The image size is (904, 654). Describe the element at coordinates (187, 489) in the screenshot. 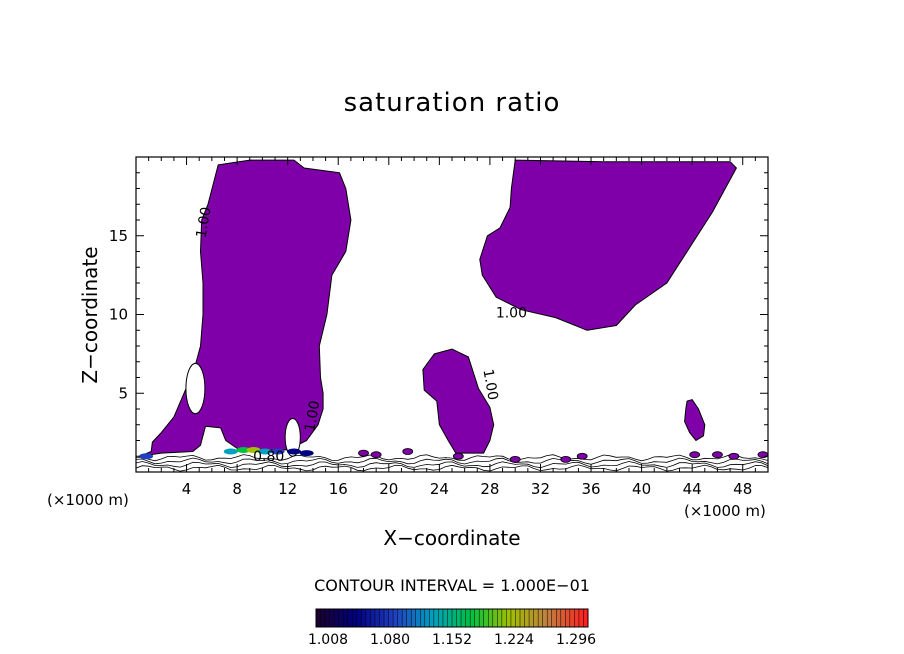

I see `x-tick-label: 4` at that location.